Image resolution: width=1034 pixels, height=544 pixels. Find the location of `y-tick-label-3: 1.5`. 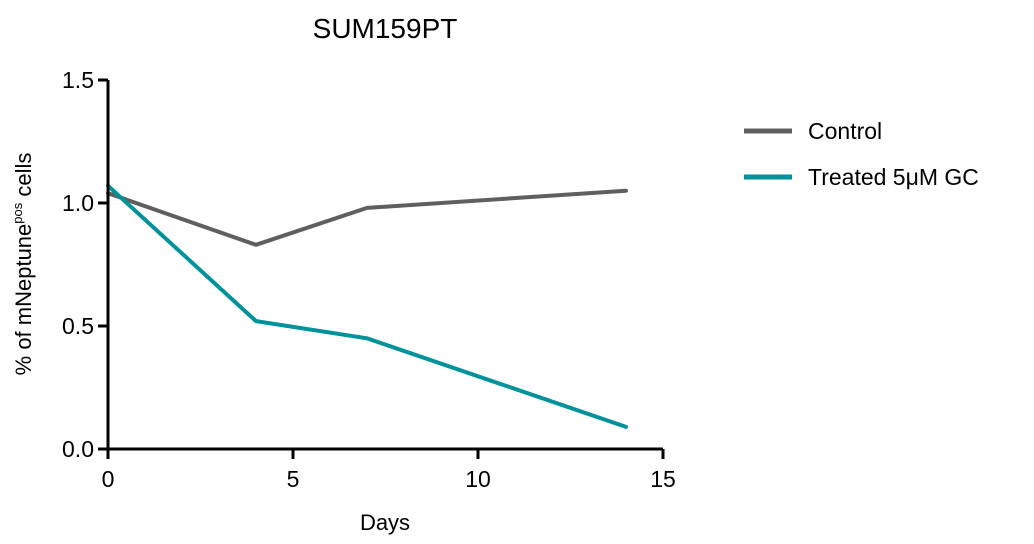

y-tick-label-3: 1.5 is located at coordinates (78, 80).